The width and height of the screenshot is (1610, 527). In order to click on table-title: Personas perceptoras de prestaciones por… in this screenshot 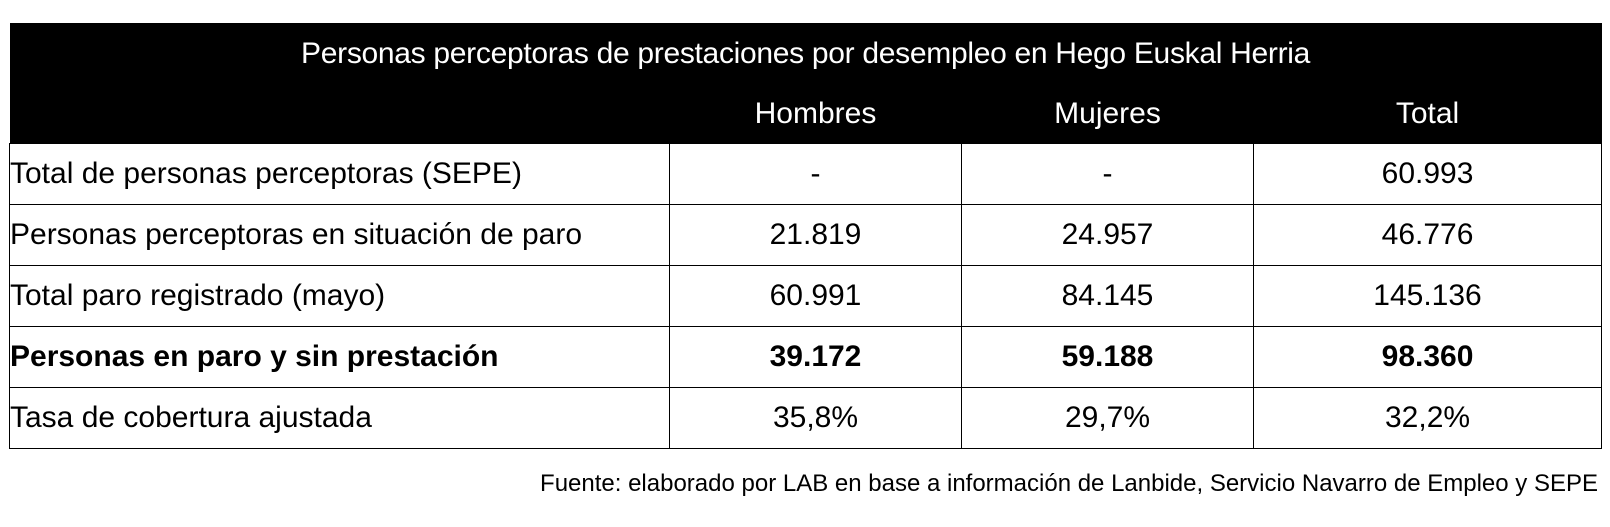, I will do `click(805, 54)`.